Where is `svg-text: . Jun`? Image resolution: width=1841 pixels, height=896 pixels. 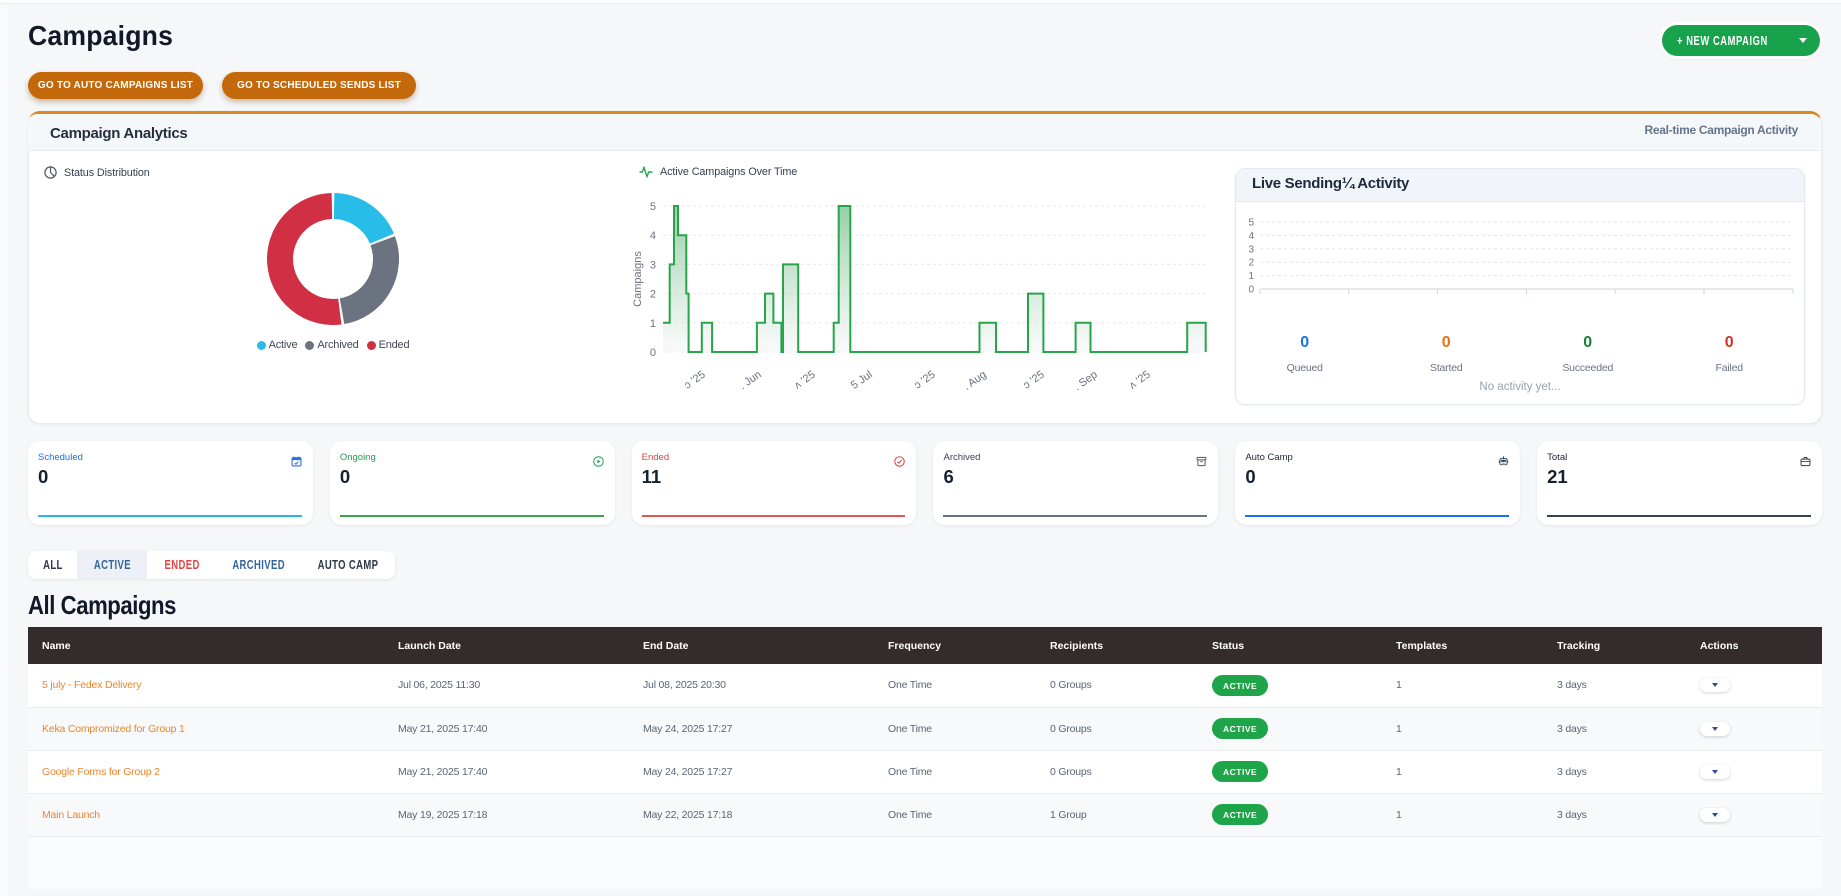 svg-text: . Jun is located at coordinates (750, 379).